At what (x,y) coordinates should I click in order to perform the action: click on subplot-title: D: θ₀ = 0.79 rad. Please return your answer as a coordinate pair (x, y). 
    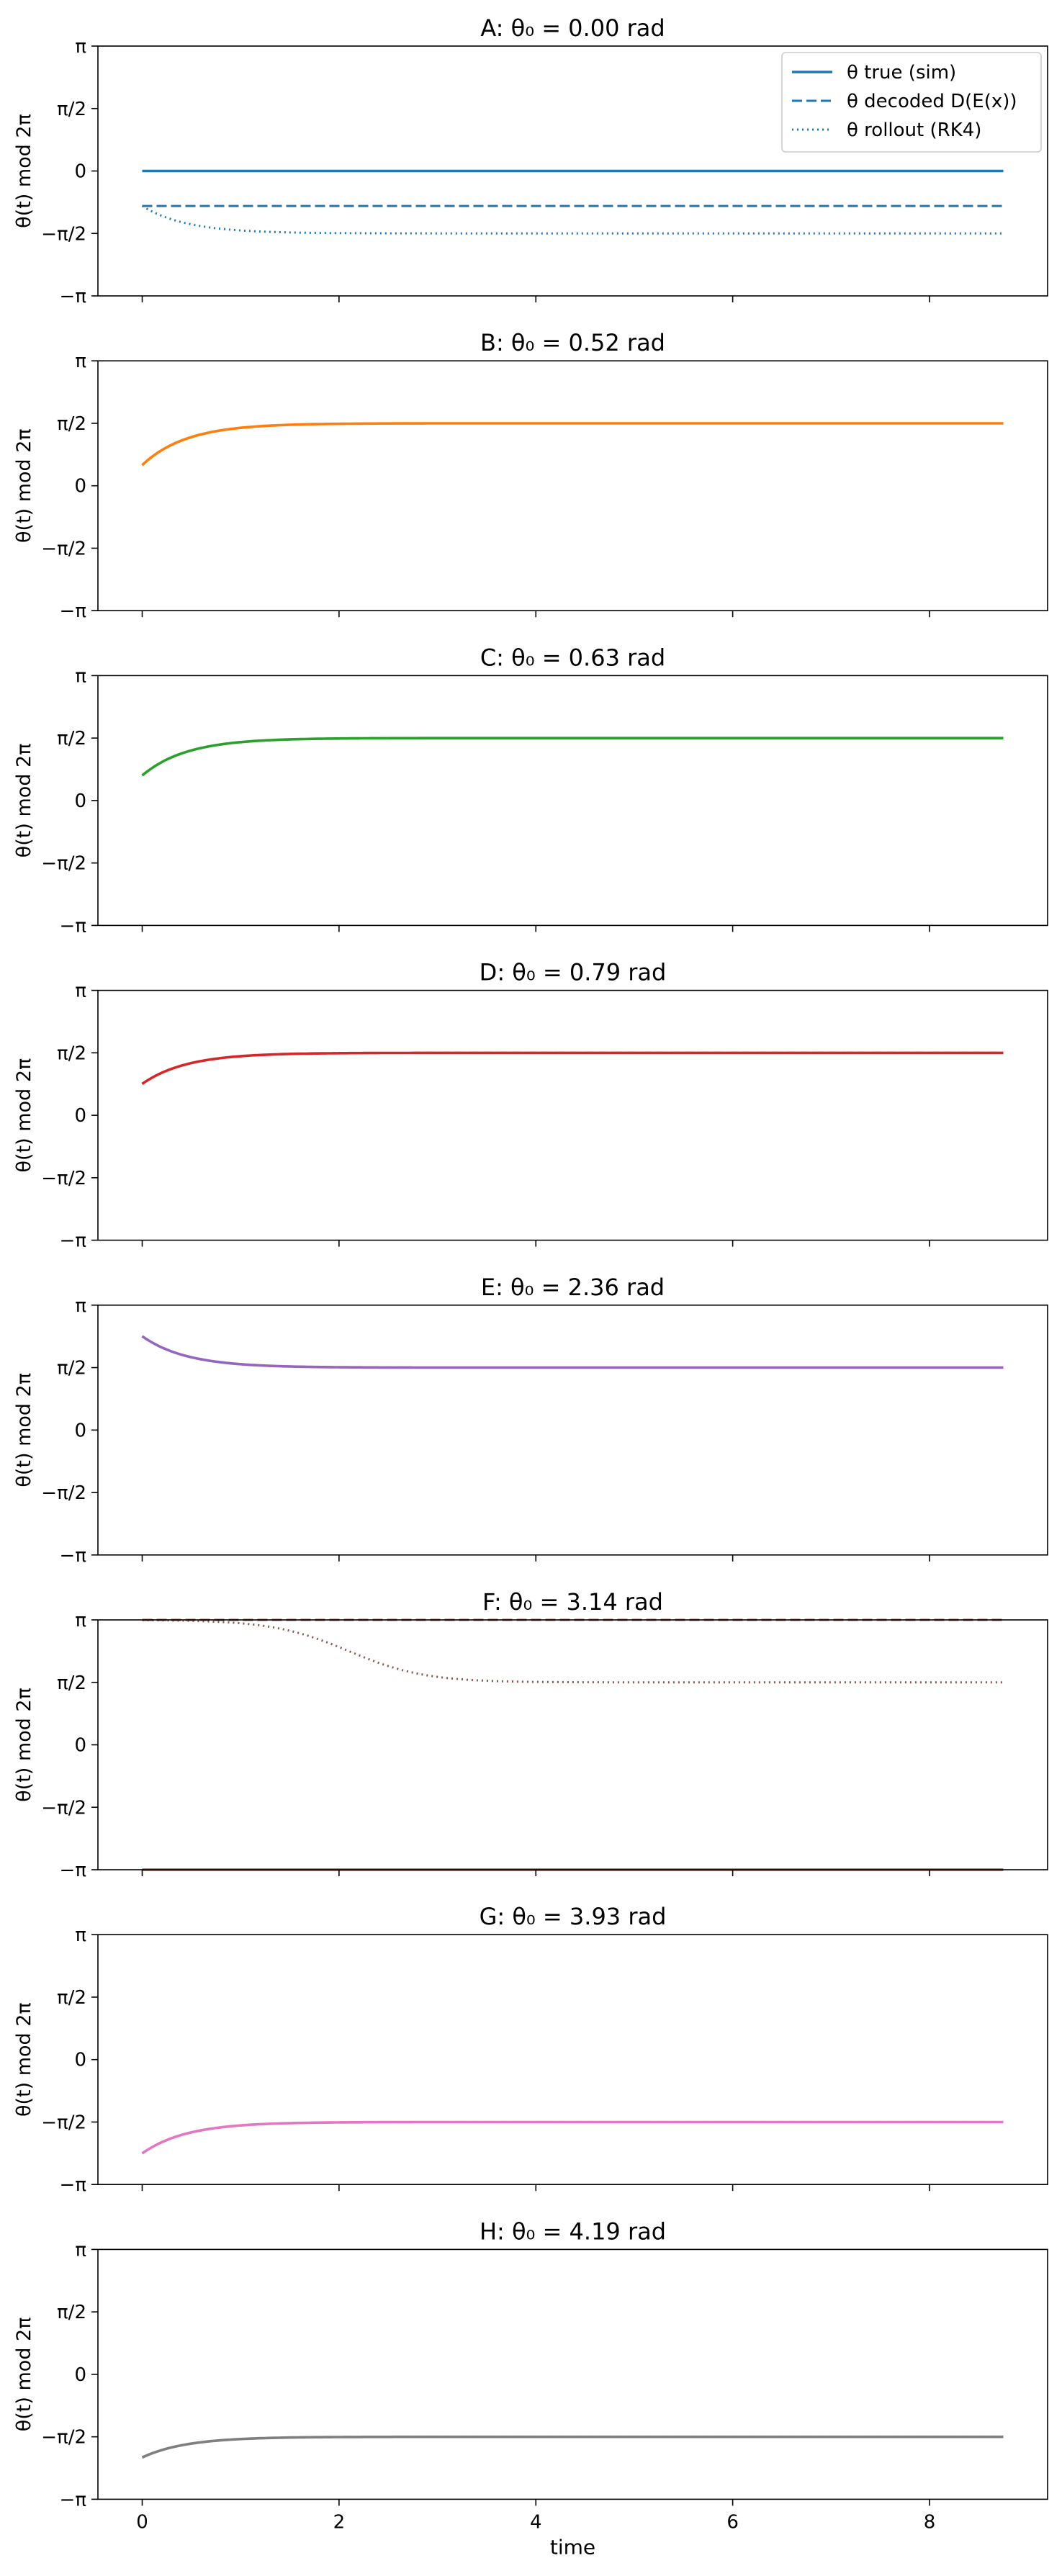
    Looking at the image, I should click on (573, 973).